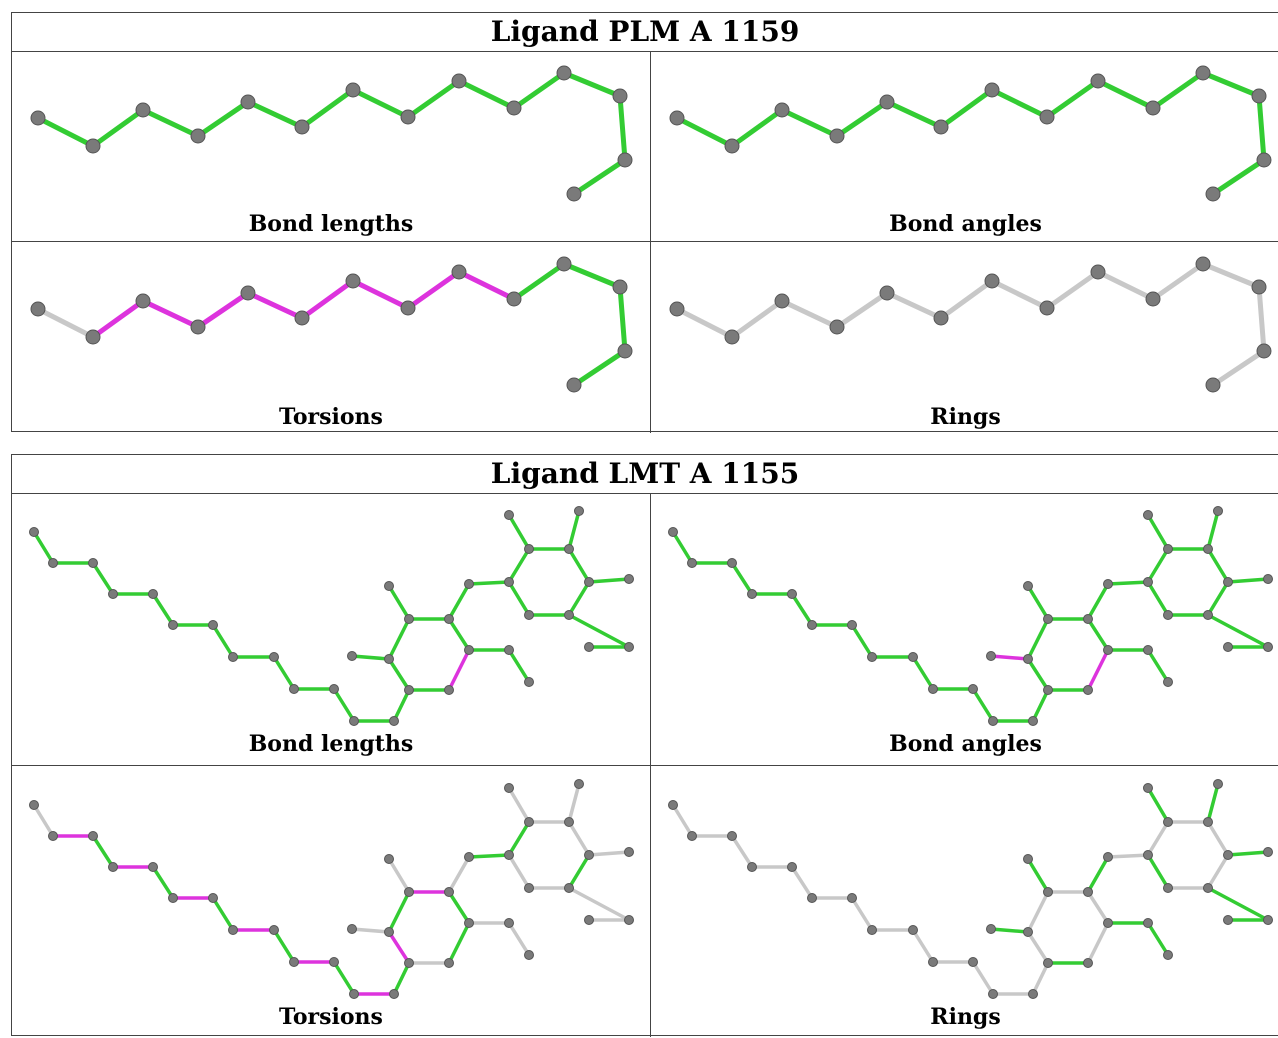  Describe the element at coordinates (331, 1017) in the screenshot. I see `cell-label: Torsions` at that location.